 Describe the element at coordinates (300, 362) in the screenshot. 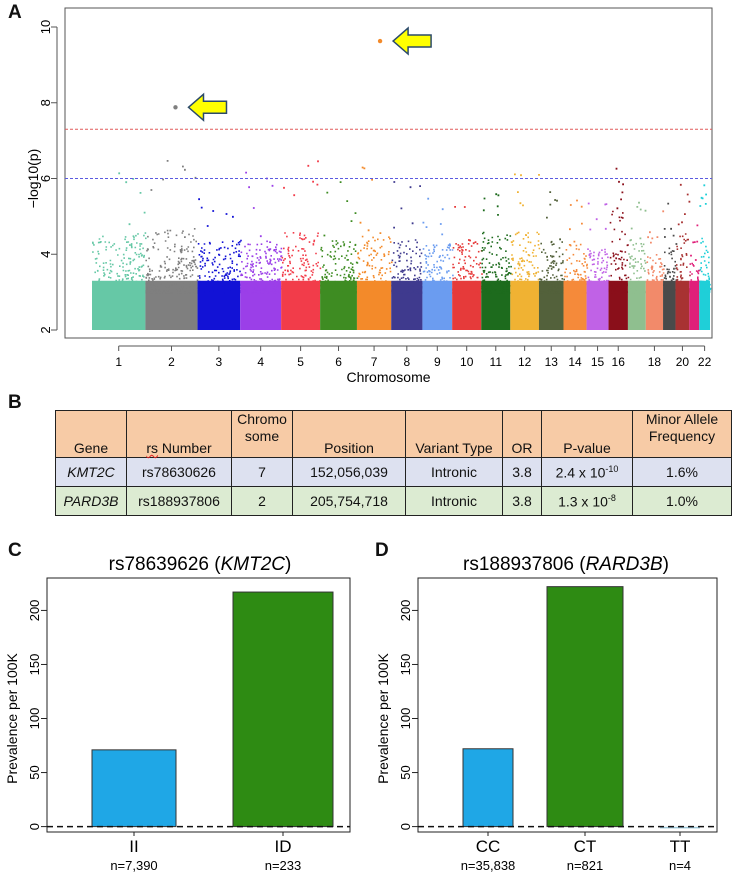

I see `x-tick-label: 5` at that location.